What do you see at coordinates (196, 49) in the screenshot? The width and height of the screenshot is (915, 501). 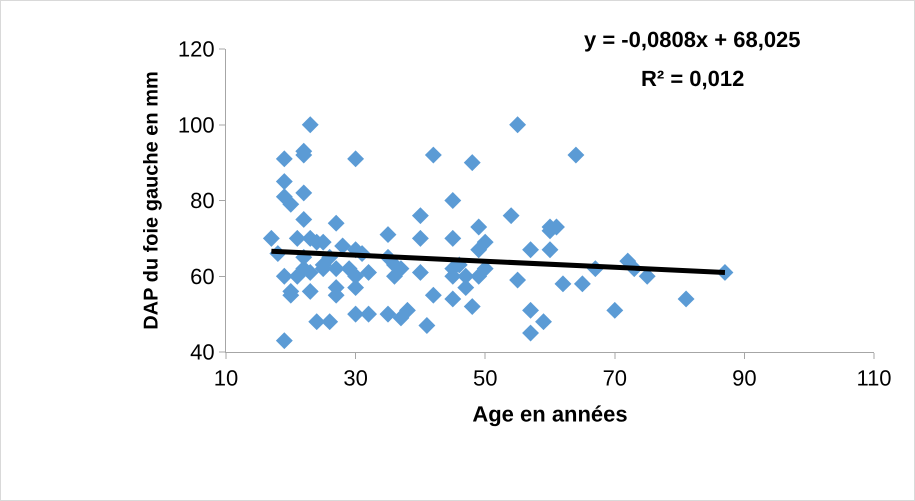 I see `y-tick-label: 120` at bounding box center [196, 49].